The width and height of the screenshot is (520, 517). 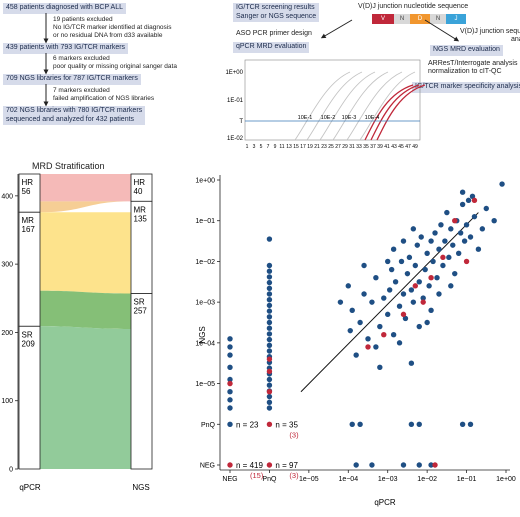 What do you see at coordinates (7, 196) in the screenshot?
I see `sankey-ytick: 400` at bounding box center [7, 196].